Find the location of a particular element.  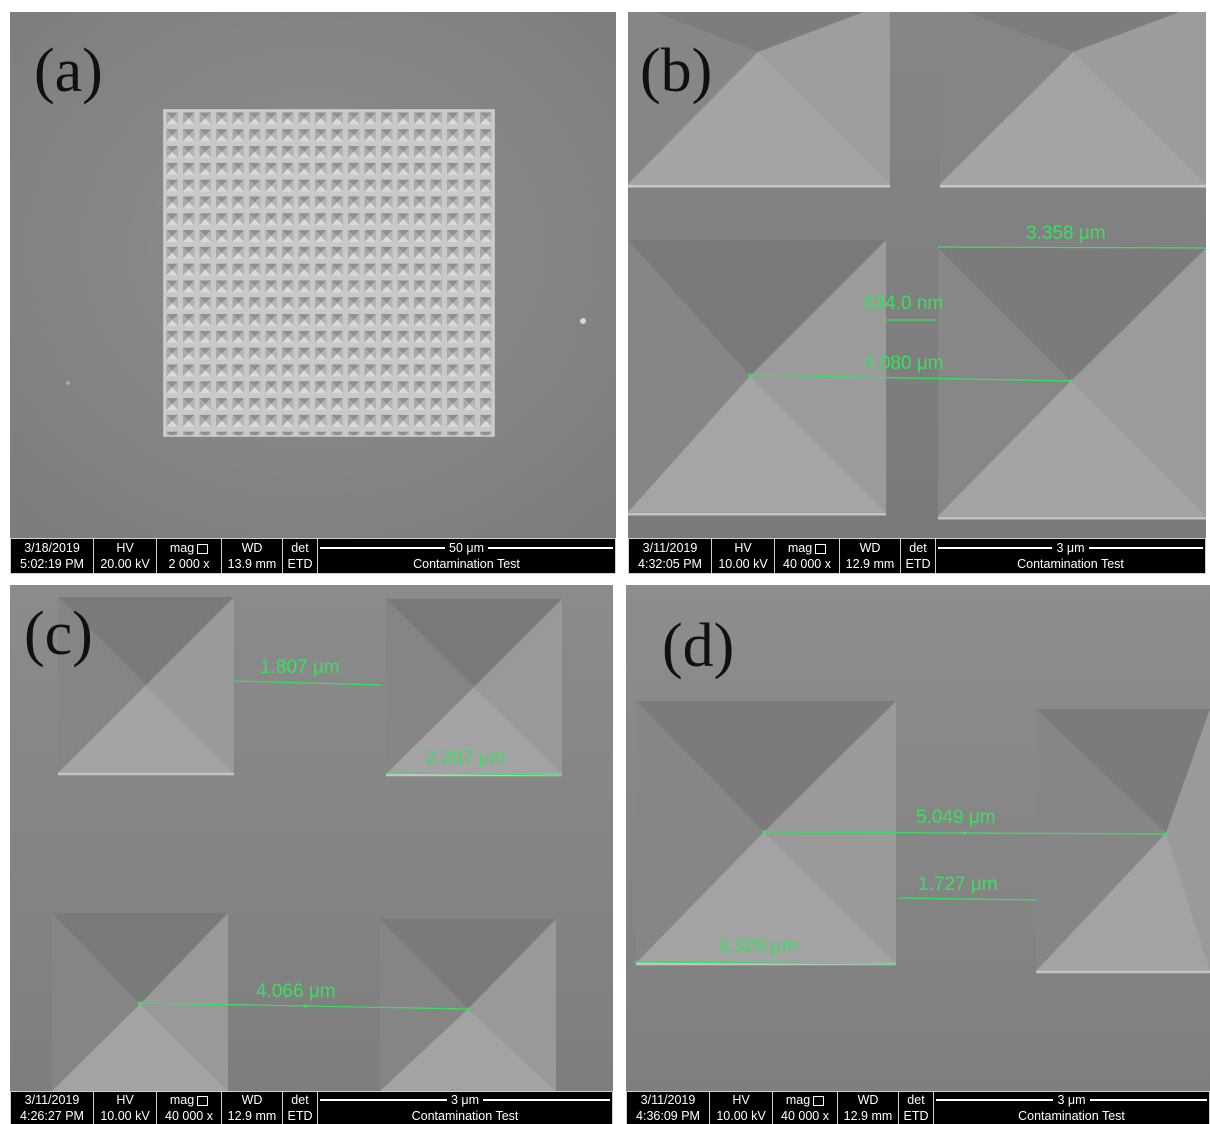

panel-label: (d) is located at coordinates (698, 646).